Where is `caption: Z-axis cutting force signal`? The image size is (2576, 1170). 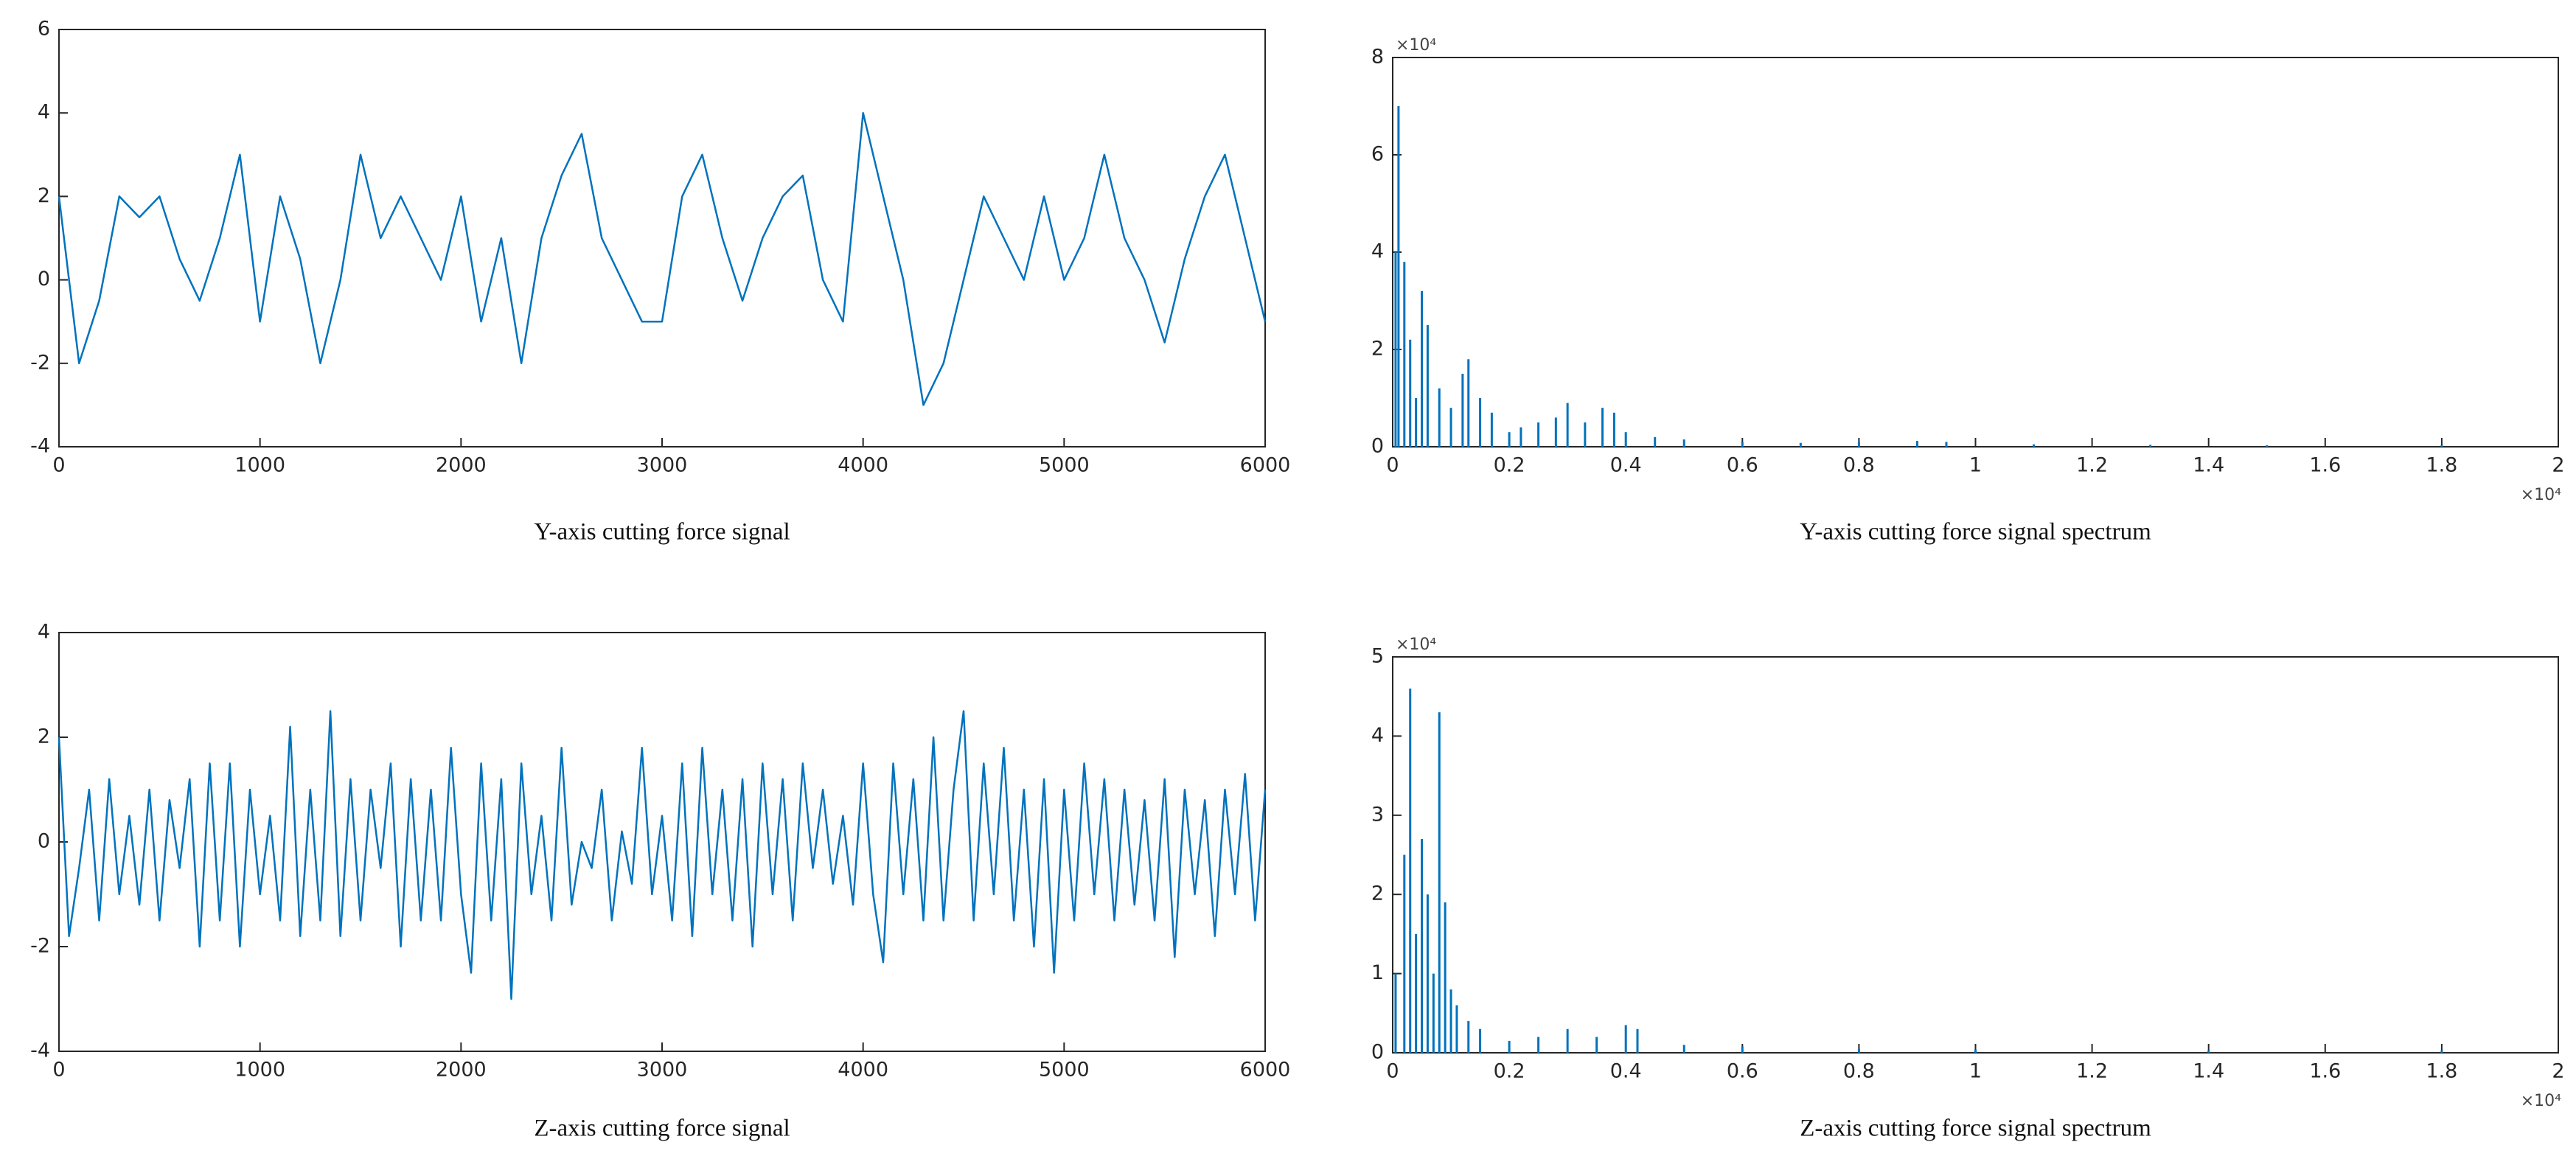
caption: Z-axis cutting force signal is located at coordinates (662, 1129).